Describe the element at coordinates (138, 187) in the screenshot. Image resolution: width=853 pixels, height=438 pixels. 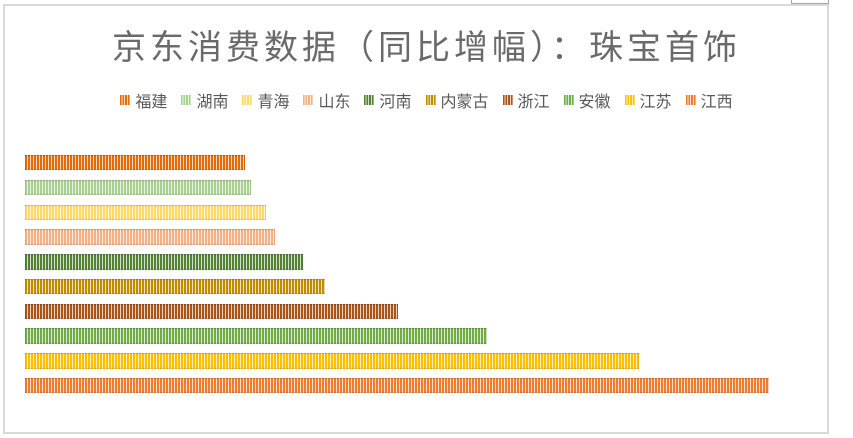
I see `bar-hunan` at that location.